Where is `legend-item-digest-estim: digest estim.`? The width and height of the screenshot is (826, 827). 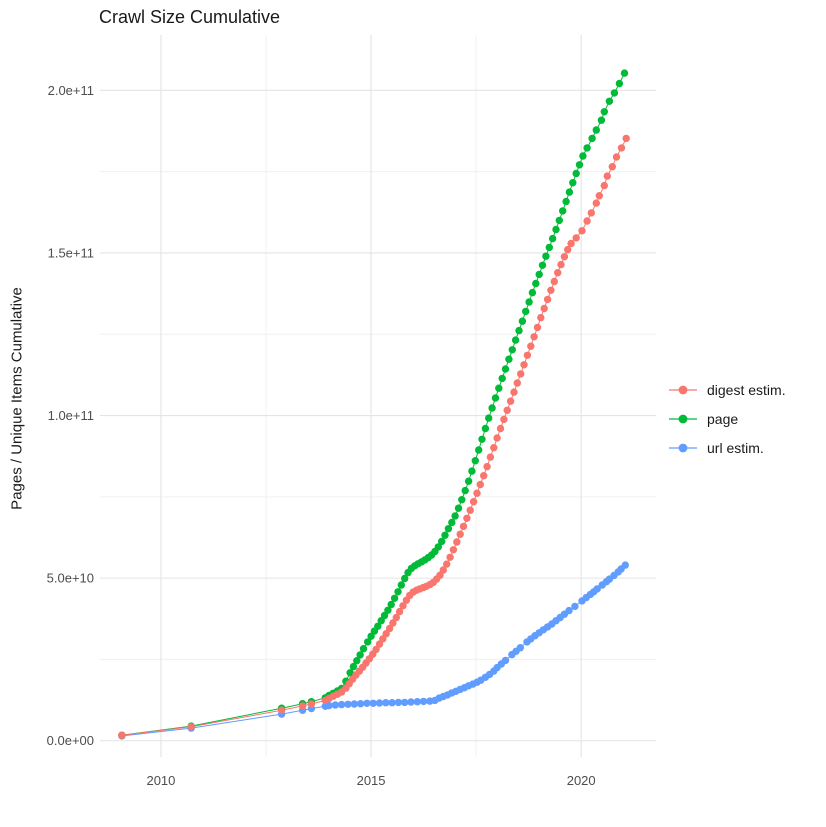 legend-item-digest-estim: digest estim. is located at coordinates (727, 390).